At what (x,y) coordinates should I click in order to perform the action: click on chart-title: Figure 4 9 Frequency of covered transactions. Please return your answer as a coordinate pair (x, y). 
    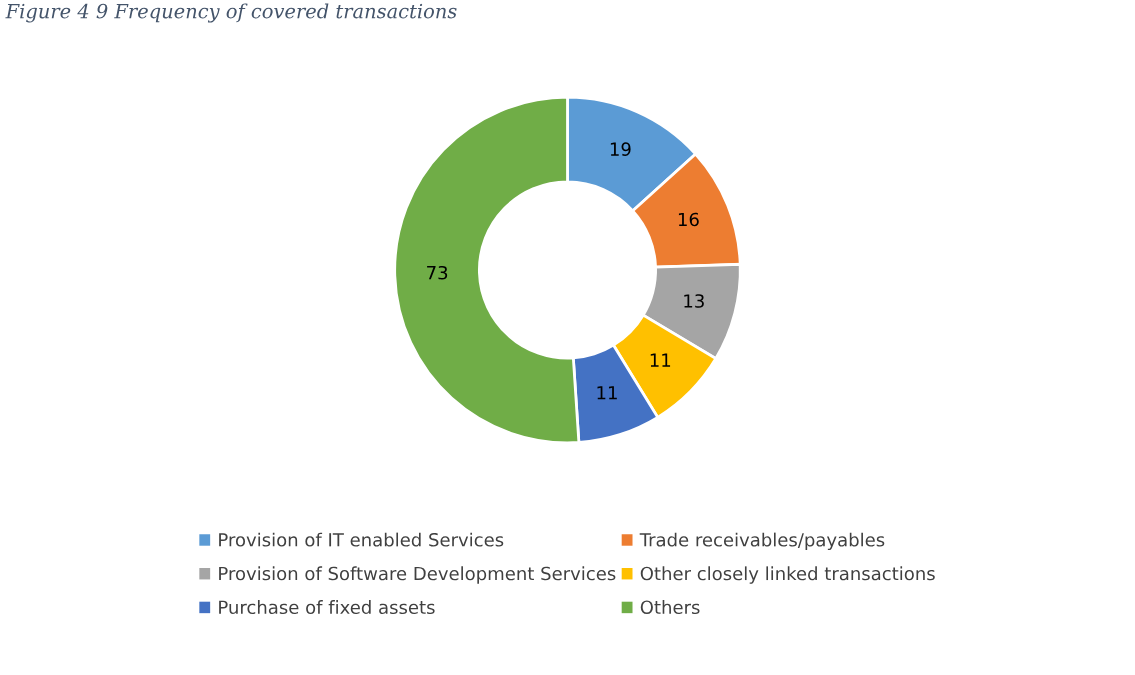
    Looking at the image, I should click on (231, 13).